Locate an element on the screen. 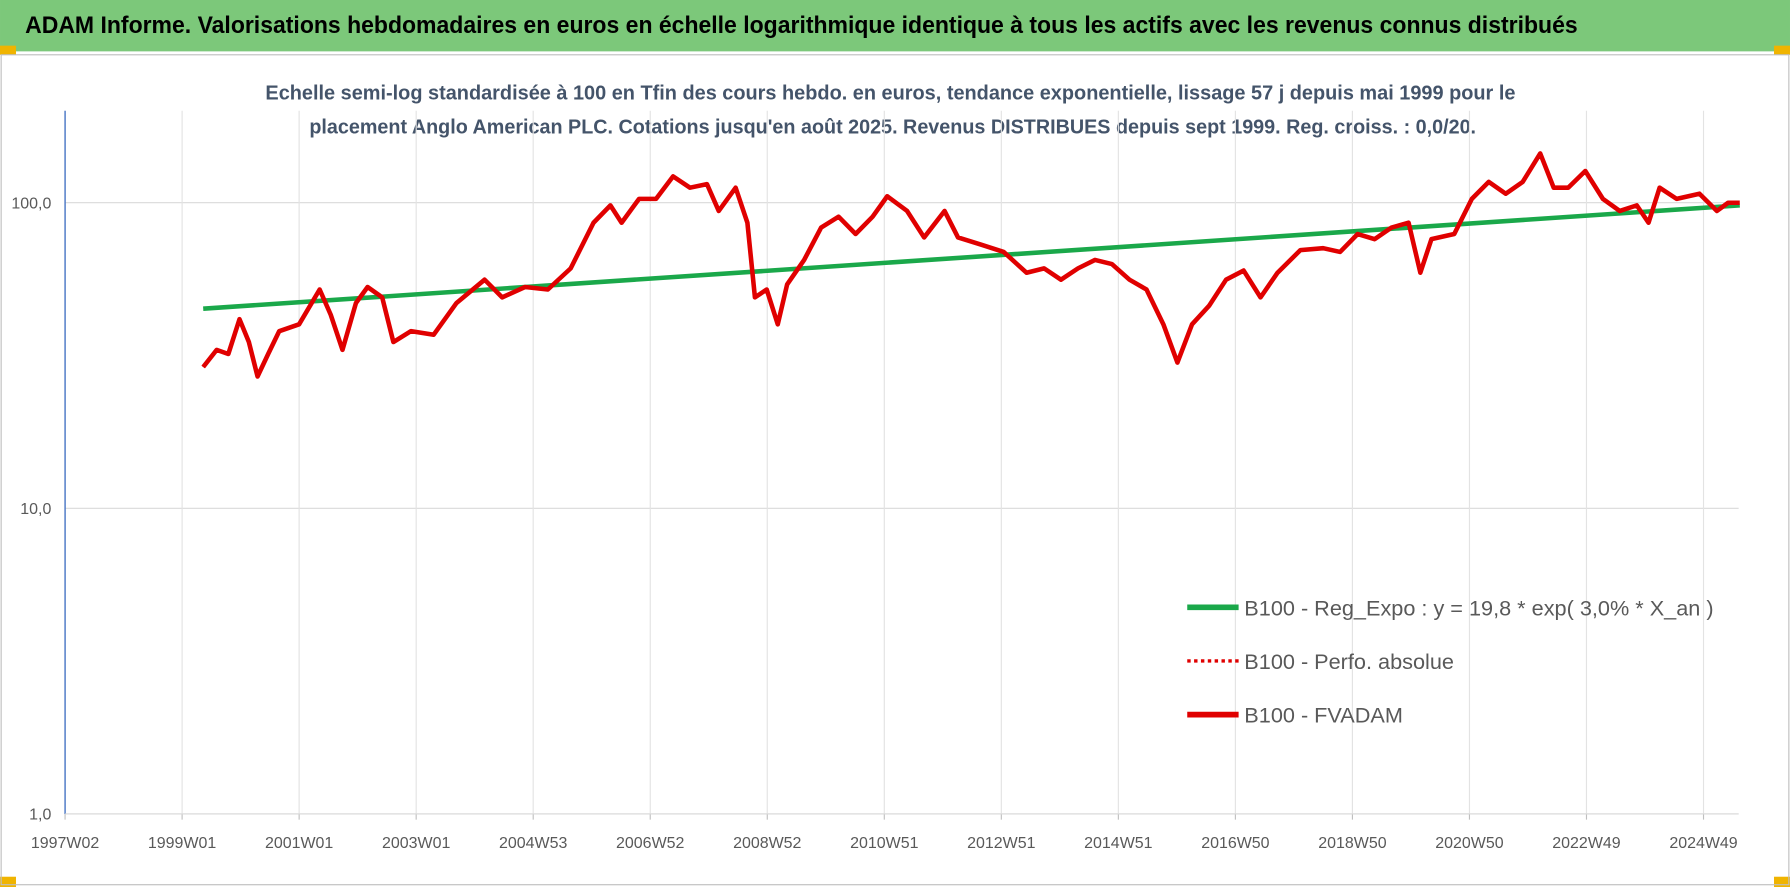 The width and height of the screenshot is (1790, 887). x-tick-label: 2008W52 is located at coordinates (767, 843).